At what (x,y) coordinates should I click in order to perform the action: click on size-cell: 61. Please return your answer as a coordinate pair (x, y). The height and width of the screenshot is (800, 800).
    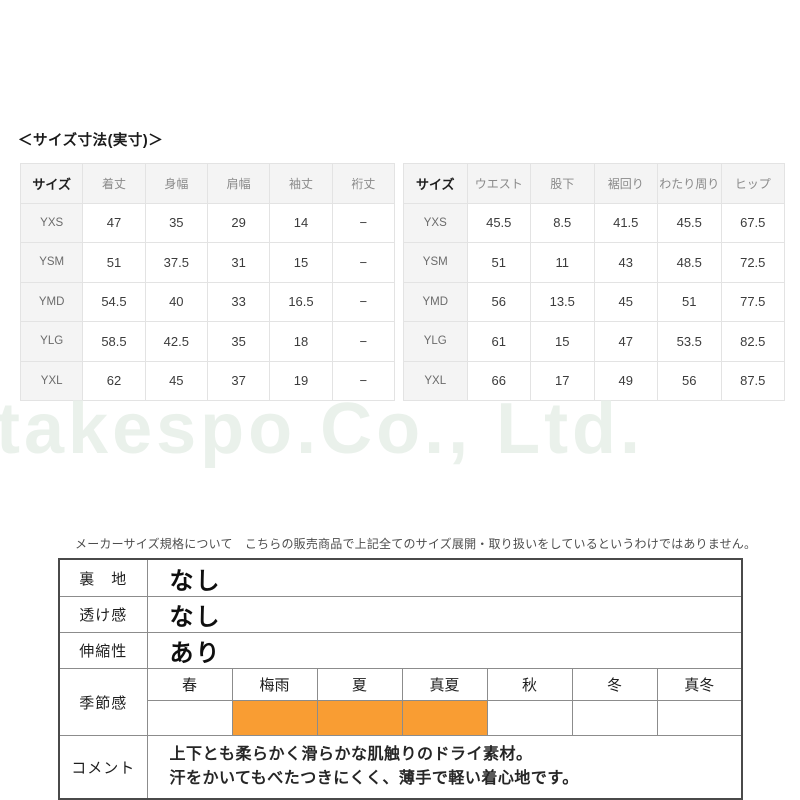
    Looking at the image, I should click on (498, 341).